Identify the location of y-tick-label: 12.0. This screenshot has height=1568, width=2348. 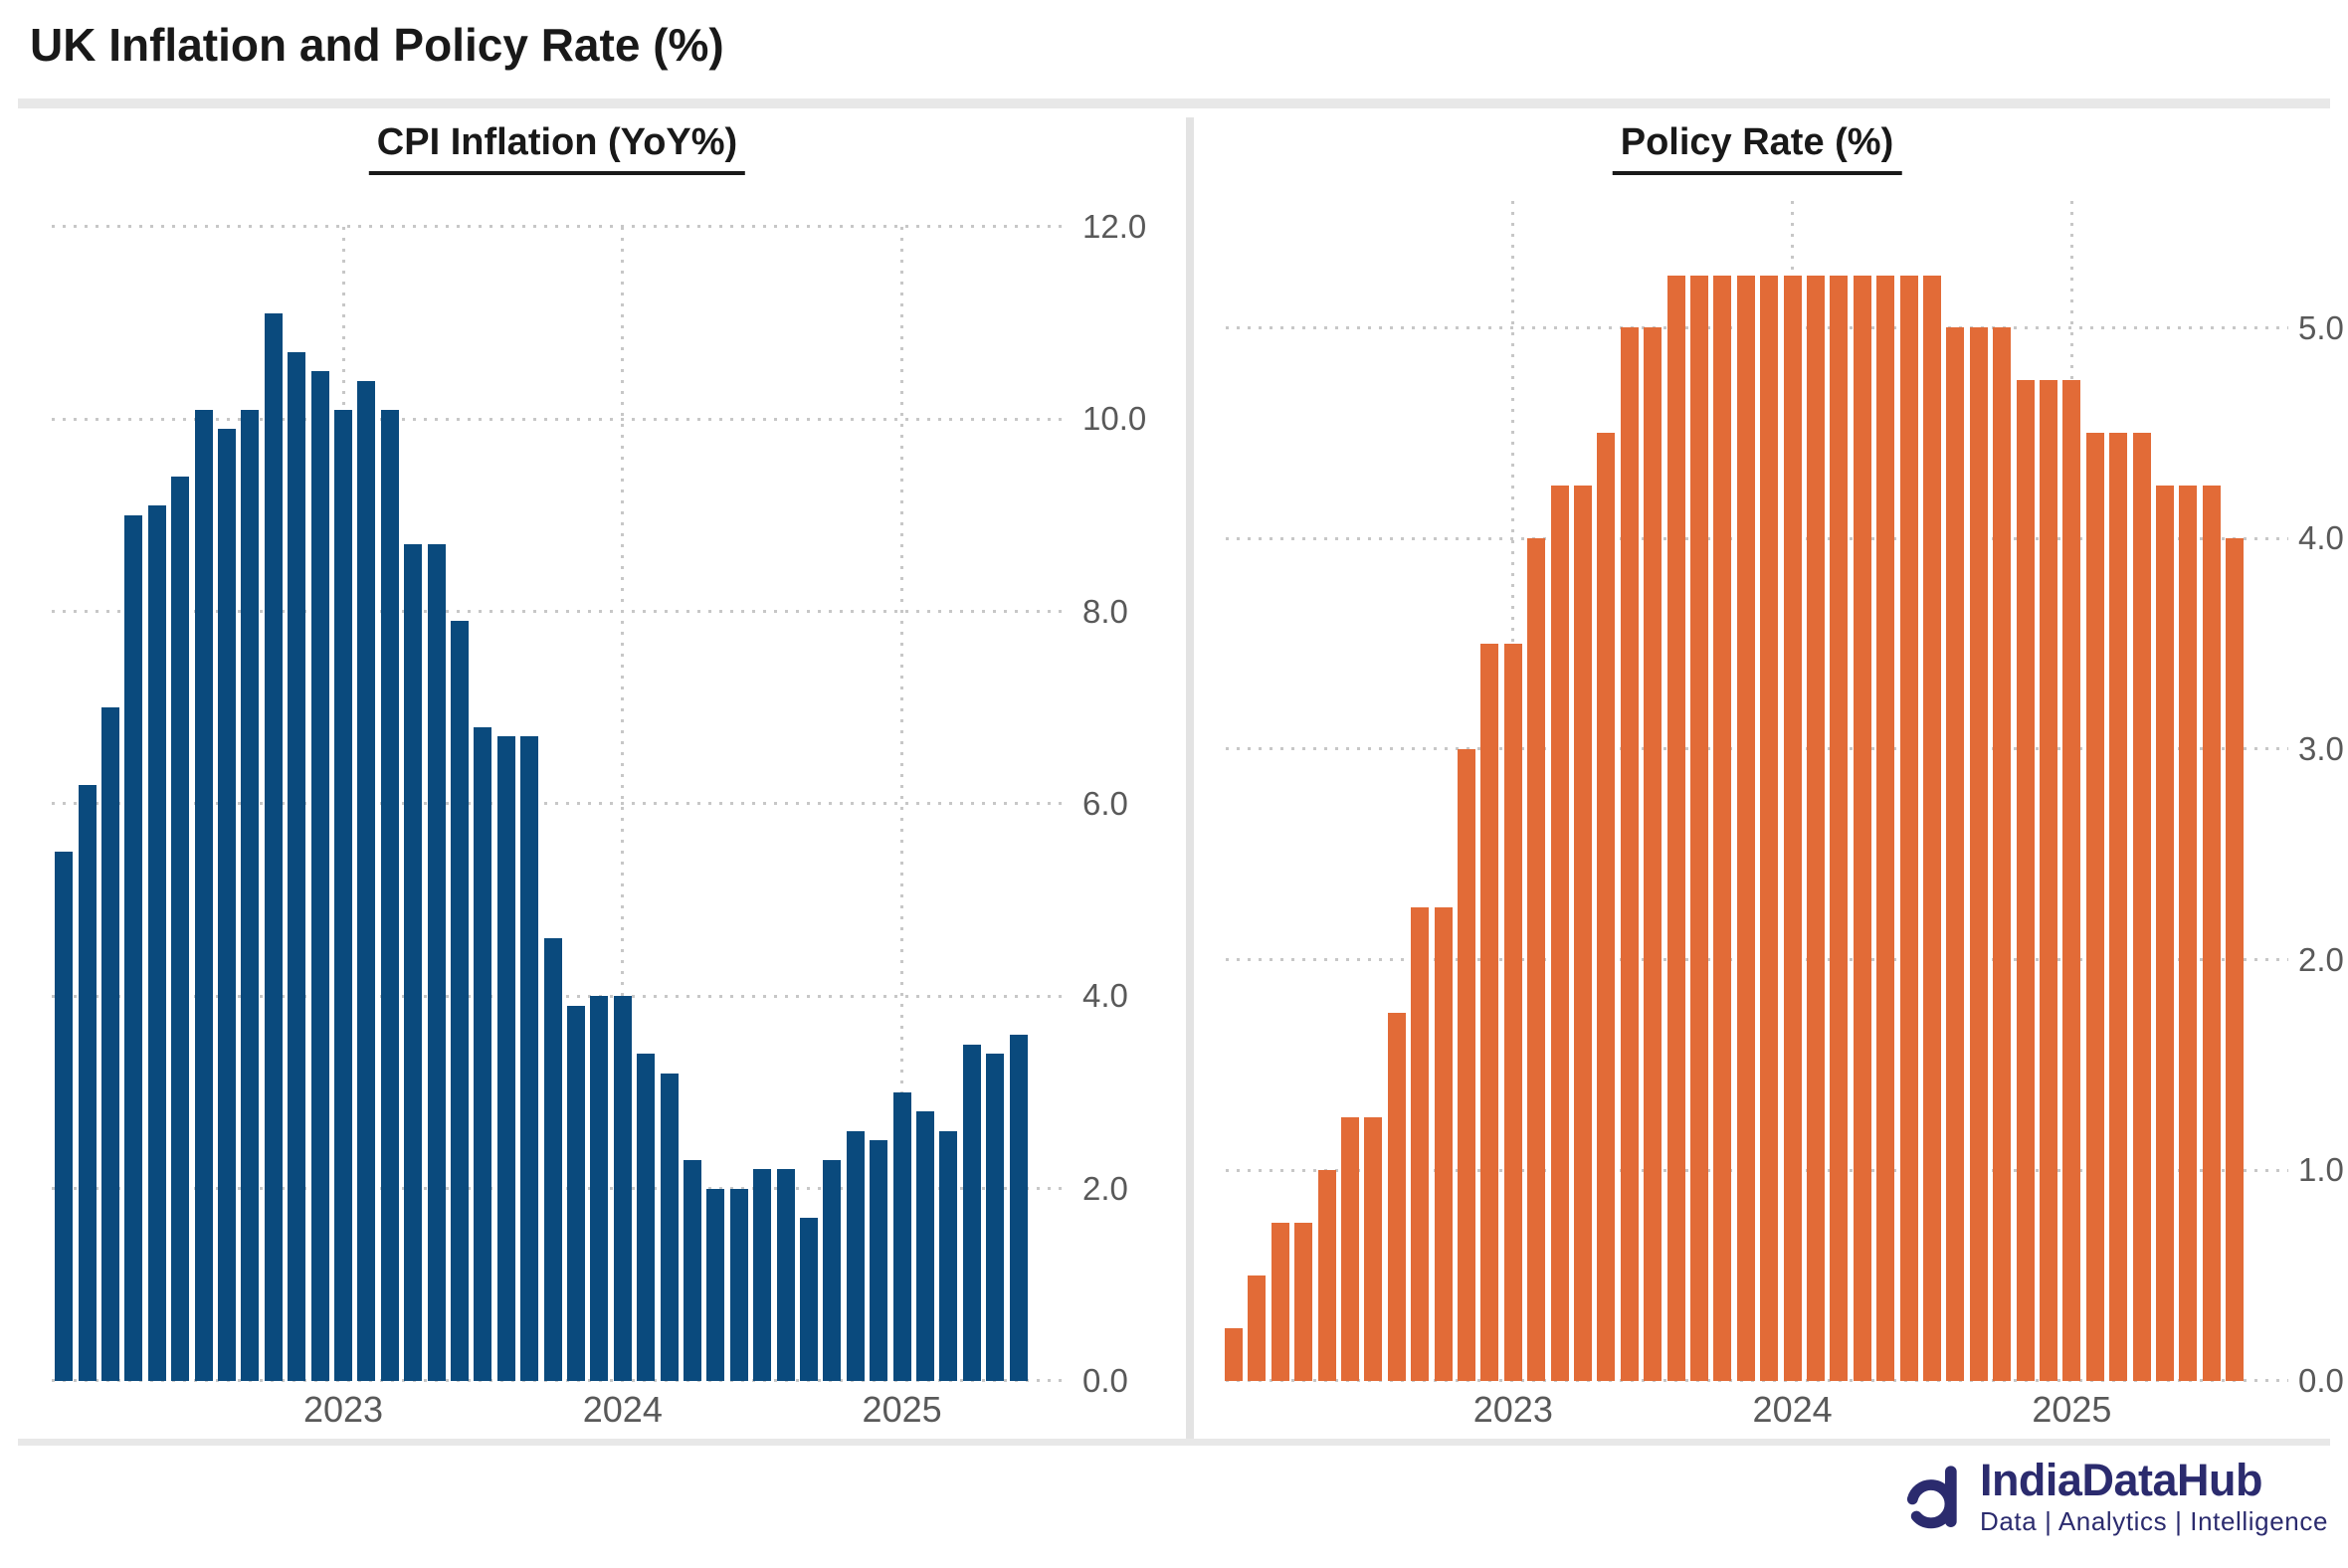
(1114, 226).